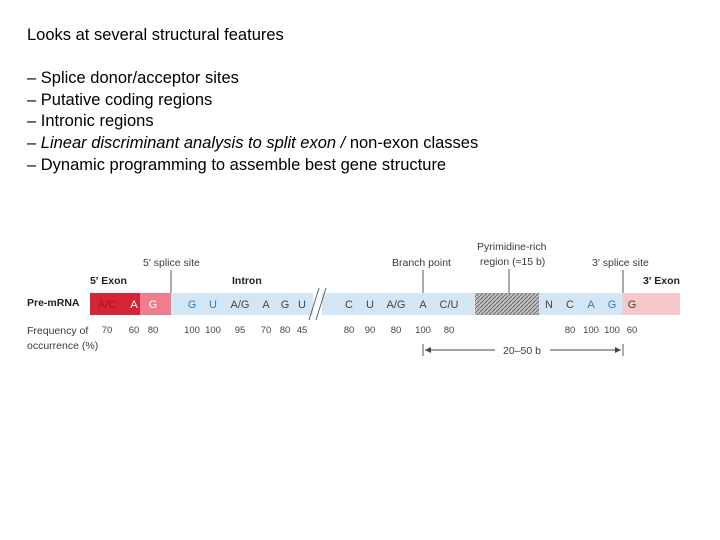 This screenshot has width=720, height=540. I want to click on five-prime-exon-label: 5′ Exon, so click(108, 281).